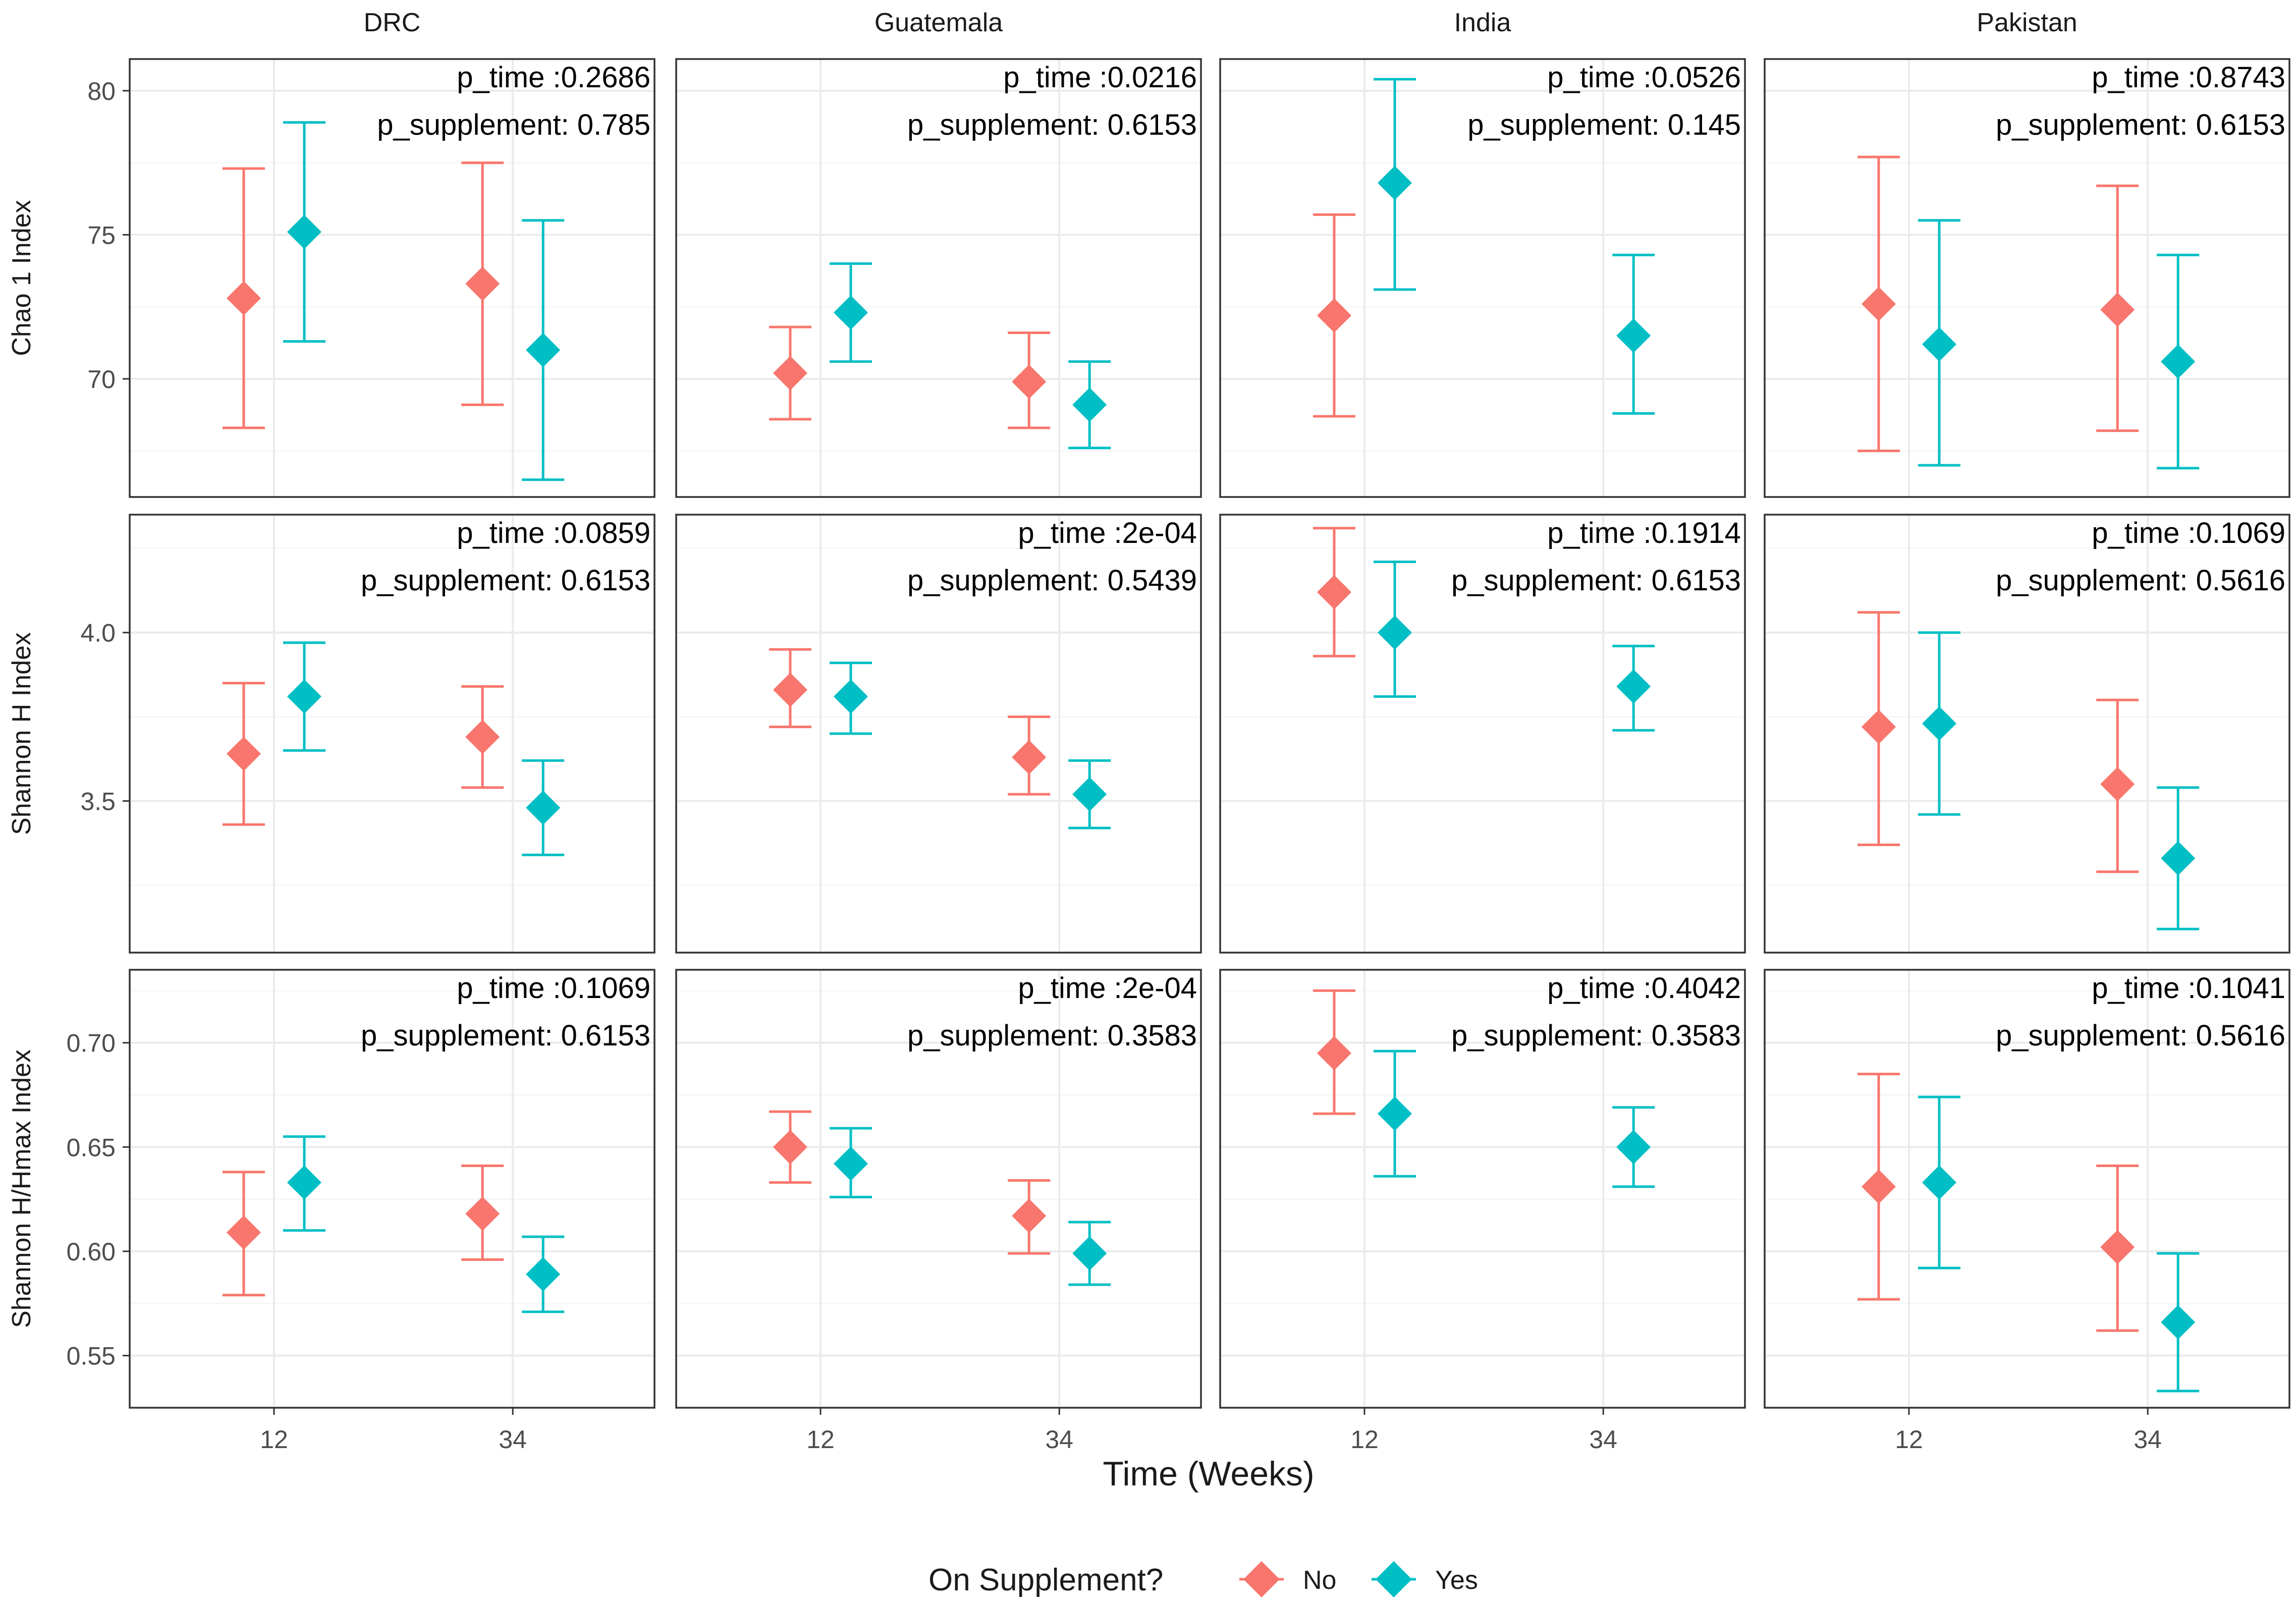 The width and height of the screenshot is (2296, 1604). What do you see at coordinates (513, 124) in the screenshot?
I see `p-supplement-annotation: p_supplement: 0.785` at bounding box center [513, 124].